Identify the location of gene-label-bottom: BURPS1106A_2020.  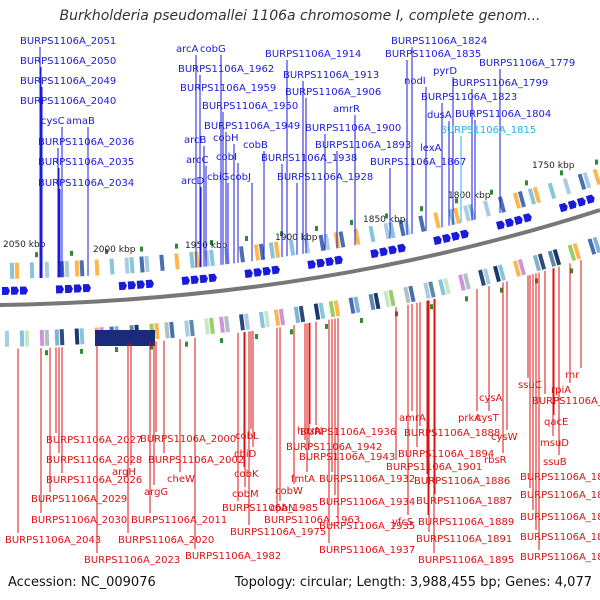
(166, 540).